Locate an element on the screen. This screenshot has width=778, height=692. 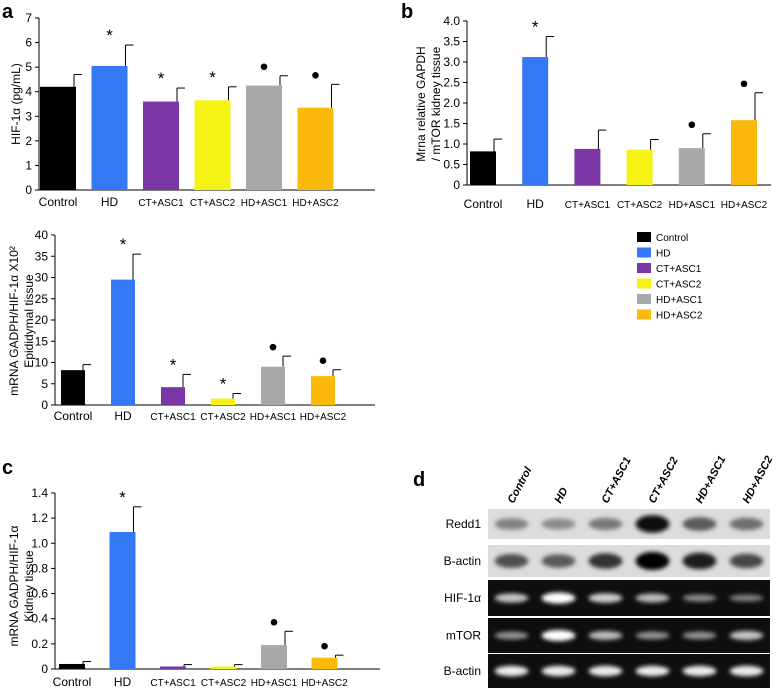
blot-row-label: HIF-1α is located at coordinates (462, 598).